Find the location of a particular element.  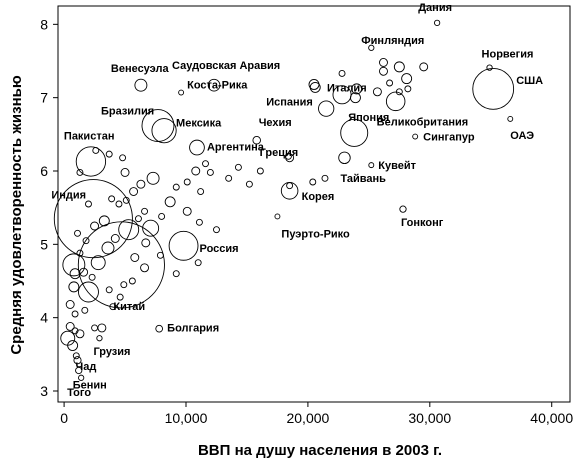

country-label: Корея is located at coordinates (318, 197).